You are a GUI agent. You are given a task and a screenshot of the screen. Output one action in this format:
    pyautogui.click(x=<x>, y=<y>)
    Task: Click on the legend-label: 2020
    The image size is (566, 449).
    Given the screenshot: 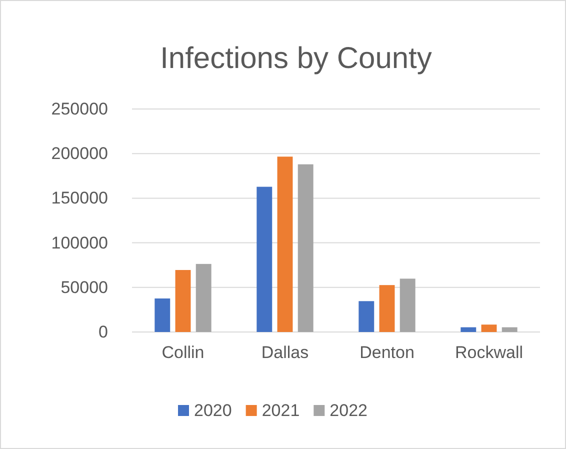 What is the action you would take?
    pyautogui.click(x=213, y=410)
    